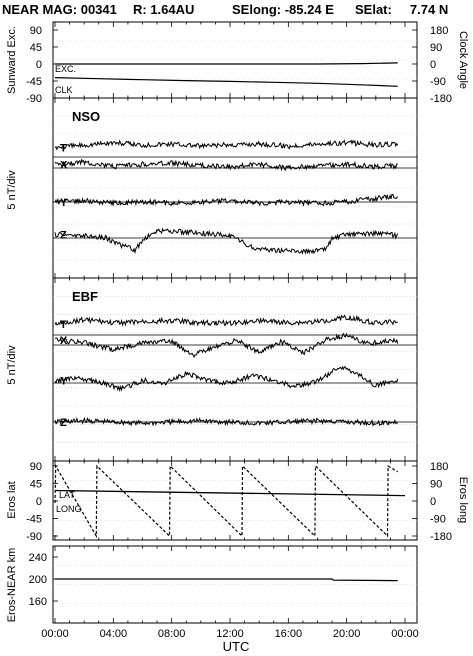 Image resolution: width=473 pixels, height=656 pixels. I want to click on long-series-label: LONG, so click(69, 509).